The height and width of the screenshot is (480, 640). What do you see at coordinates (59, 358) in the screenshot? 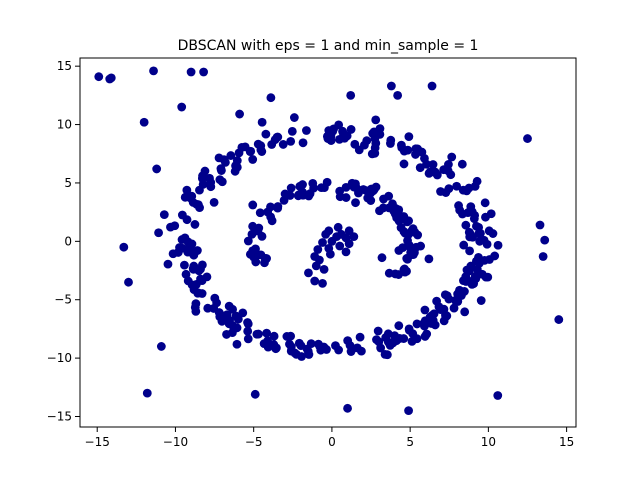
I see `y-tick-label: −10` at bounding box center [59, 358].